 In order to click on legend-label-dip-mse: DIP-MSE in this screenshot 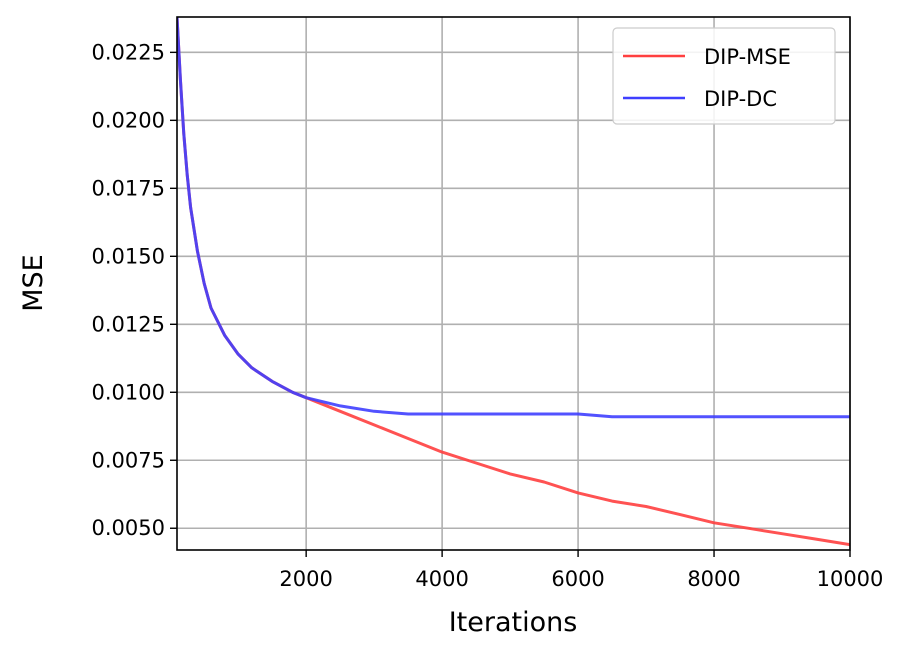, I will do `click(747, 57)`.